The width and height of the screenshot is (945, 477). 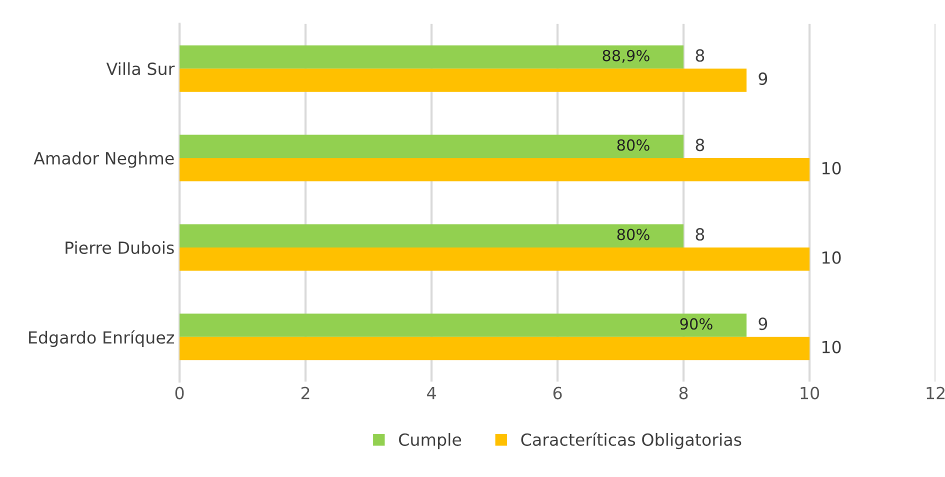 I want to click on y-tick-label: Villa Sur, so click(x=140, y=69).